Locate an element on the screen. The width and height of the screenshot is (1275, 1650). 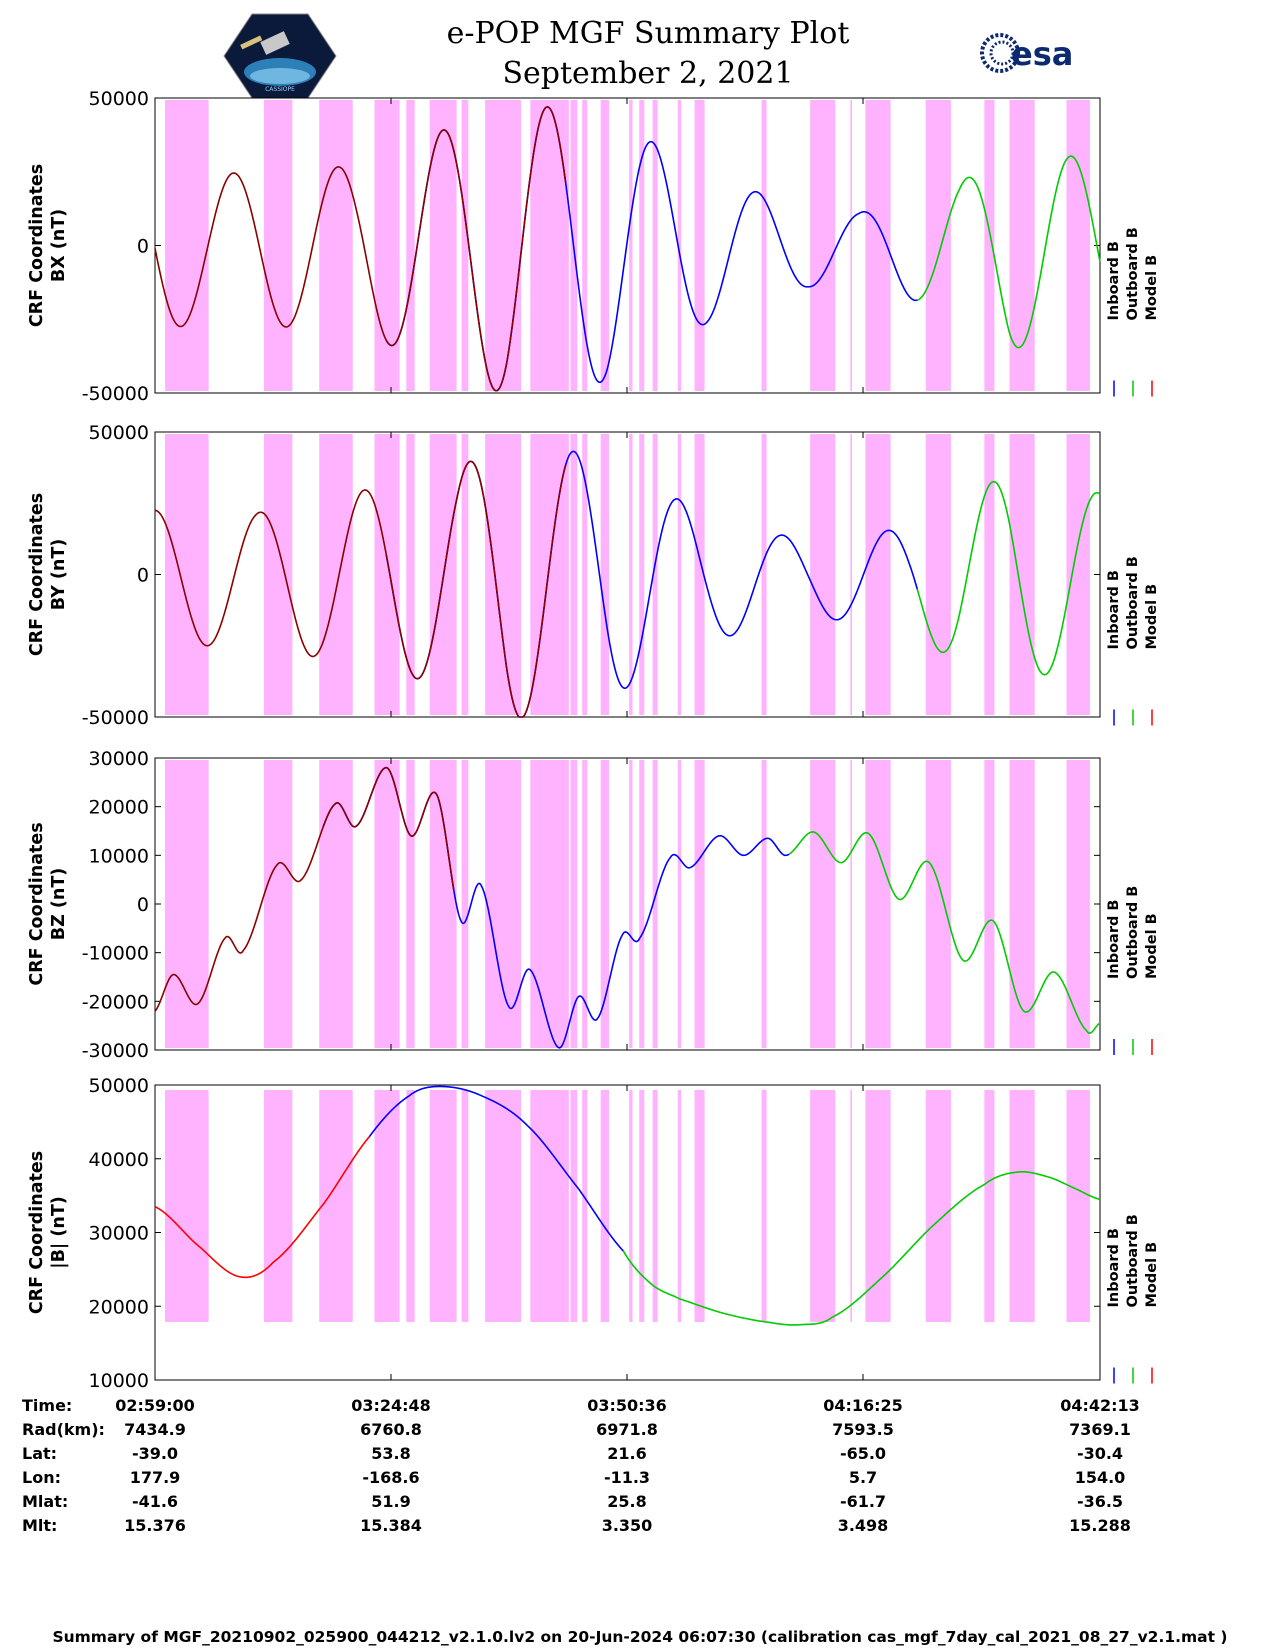
ephemeris-value: 53.8 is located at coordinates (390, 1453).